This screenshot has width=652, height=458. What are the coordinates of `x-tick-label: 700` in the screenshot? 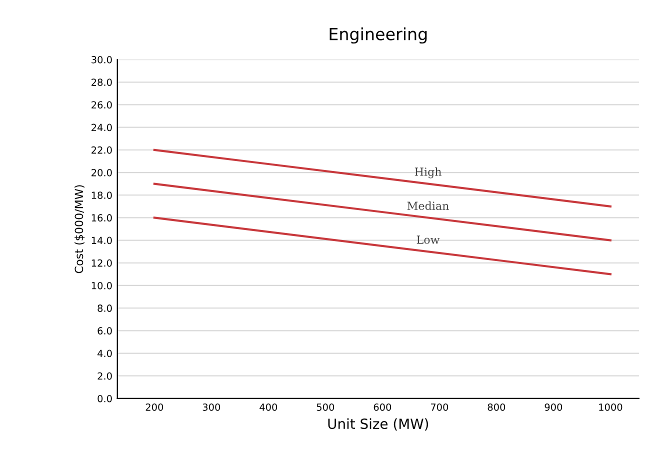 It's located at (439, 407).